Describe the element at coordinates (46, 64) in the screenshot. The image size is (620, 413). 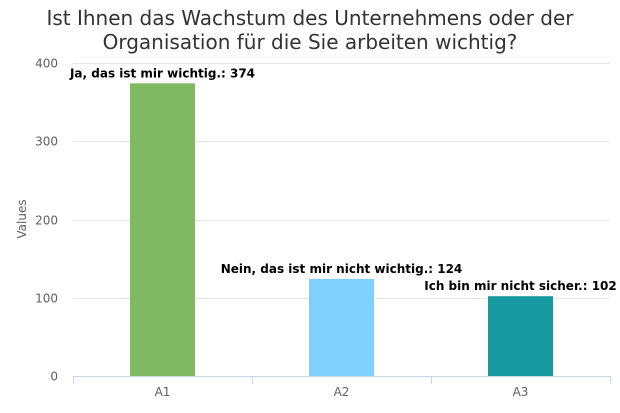
I see `y-tick-label: 400` at that location.